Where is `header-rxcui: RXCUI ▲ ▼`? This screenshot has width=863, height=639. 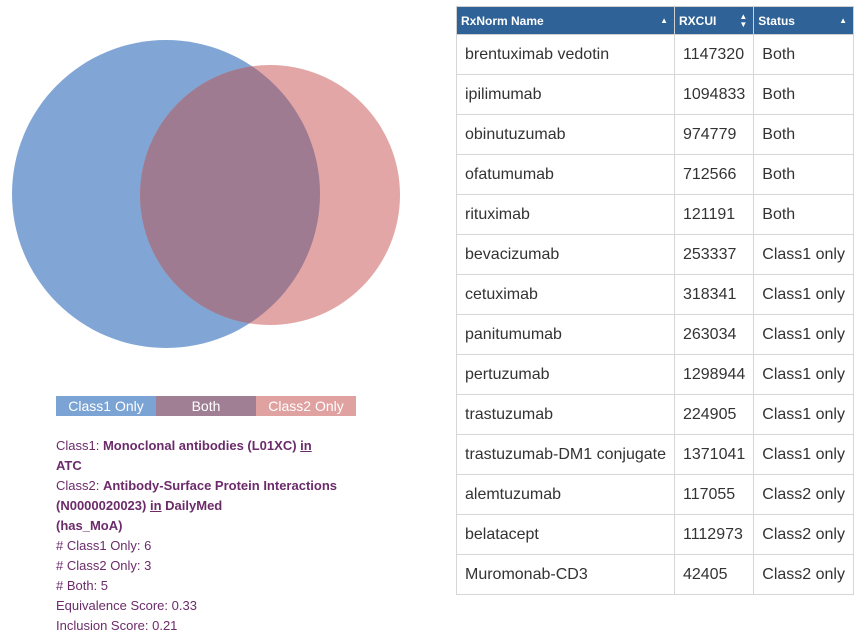 header-rxcui: RXCUI ▲ ▼ is located at coordinates (714, 20).